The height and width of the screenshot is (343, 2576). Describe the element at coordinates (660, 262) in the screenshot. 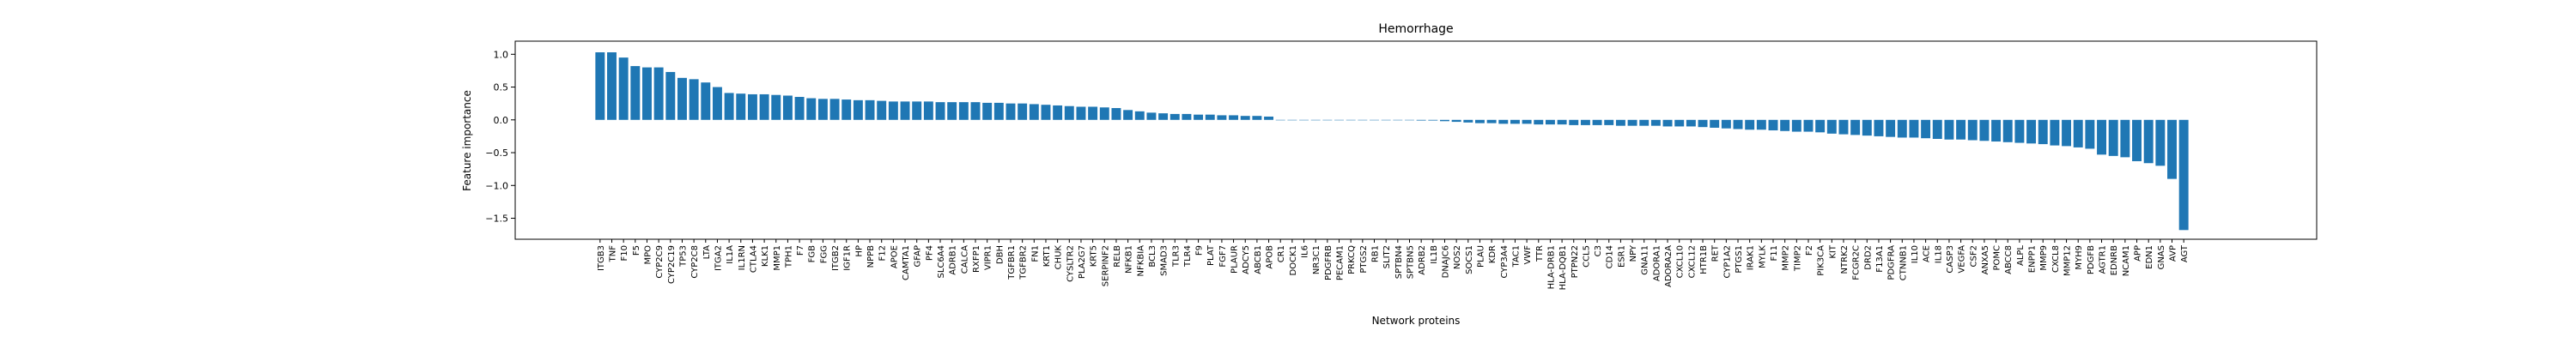

I see `x-tick-label: CYP2C9` at that location.